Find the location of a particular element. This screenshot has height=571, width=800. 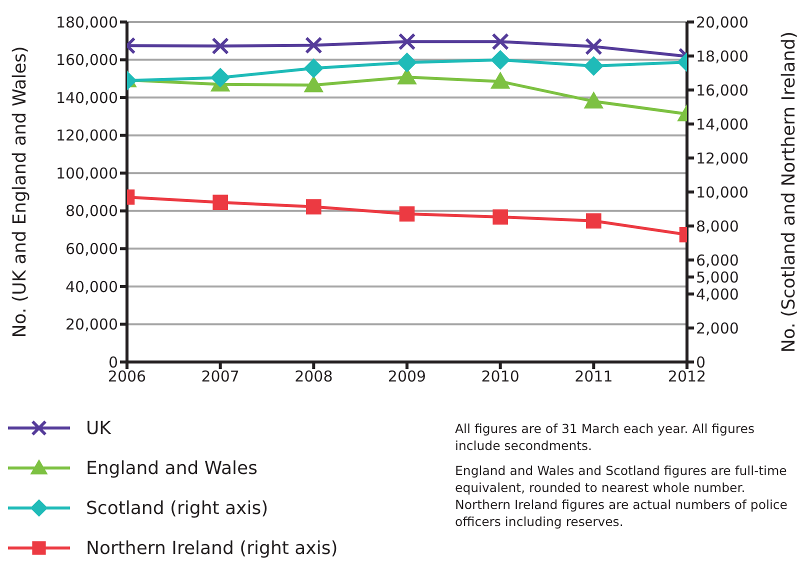

y2-tick-label: 20,000 is located at coordinates (722, 22).